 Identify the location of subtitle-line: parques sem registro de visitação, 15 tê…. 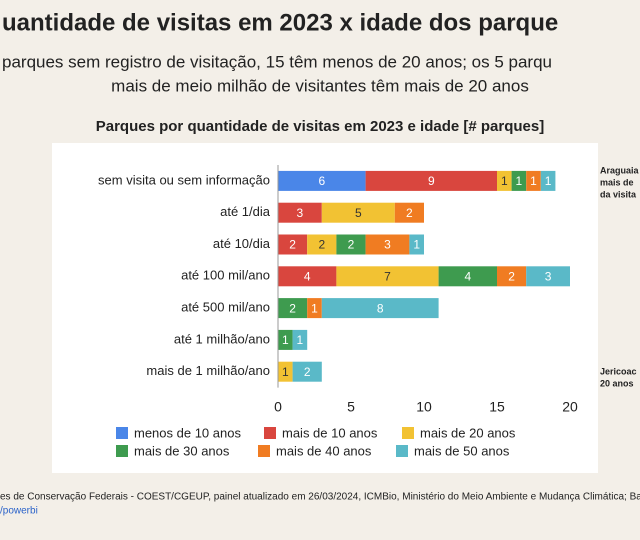
(277, 61).